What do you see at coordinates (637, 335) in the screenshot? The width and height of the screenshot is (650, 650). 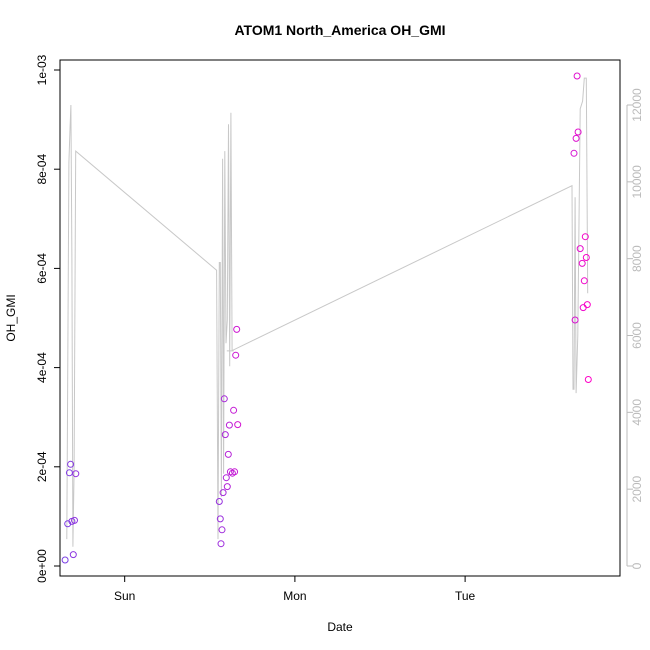 I see `right-axis-tick-label: 6000` at bounding box center [637, 335].